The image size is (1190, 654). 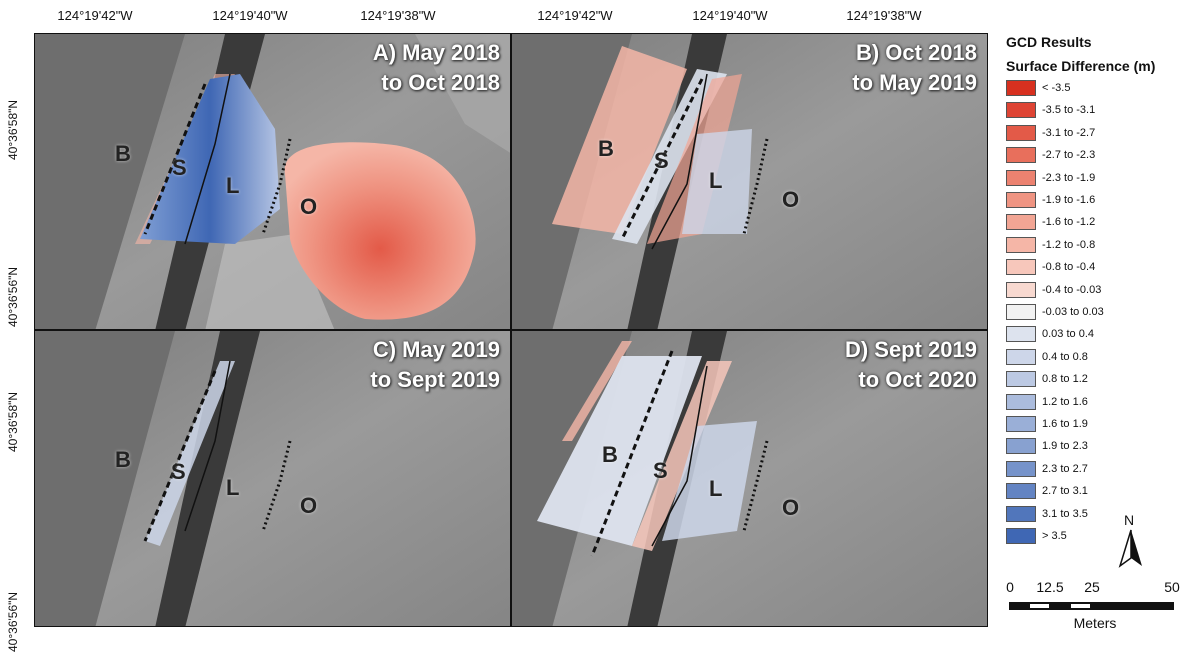 I want to click on legend-title: GCD Results, so click(x=1049, y=42).